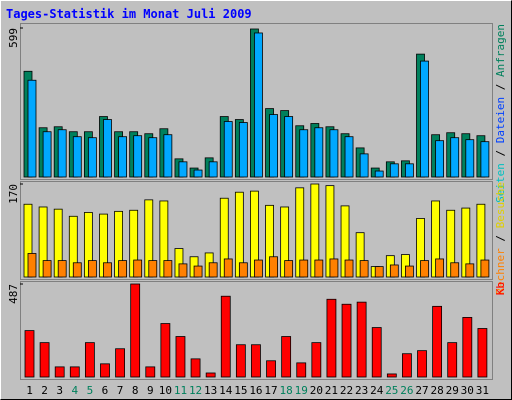 The width and height of the screenshot is (512, 400). Describe the element at coordinates (406, 390) in the screenshot. I see `x-tick-label: 26` at that location.